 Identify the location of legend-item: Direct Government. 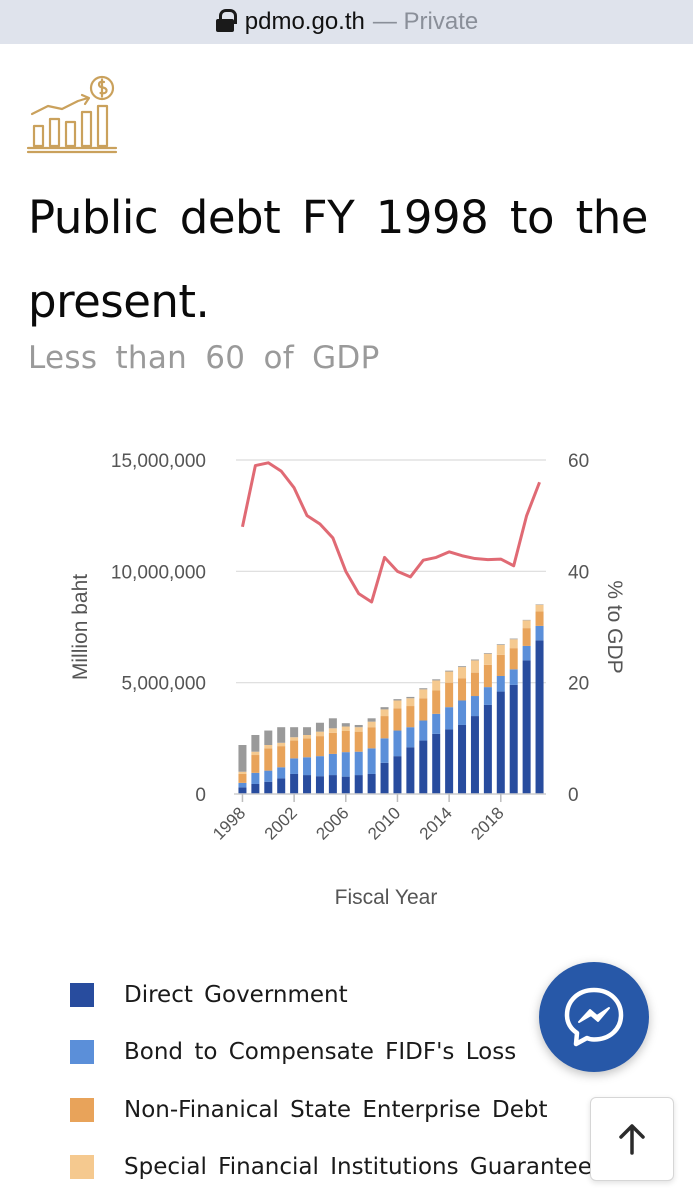
(338, 995).